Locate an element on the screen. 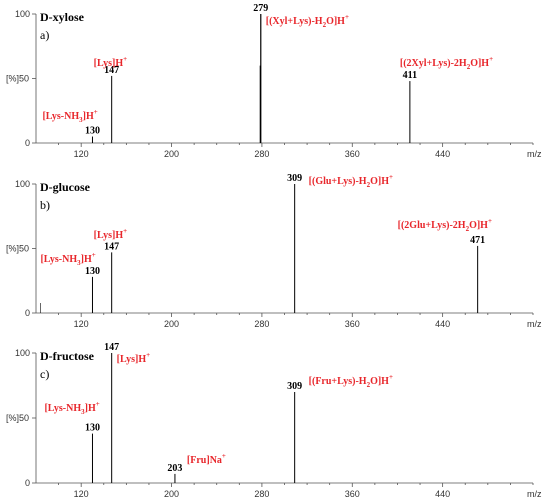  ion-label: [(Fru+Lys)-H2O]H+ is located at coordinates (351, 381).